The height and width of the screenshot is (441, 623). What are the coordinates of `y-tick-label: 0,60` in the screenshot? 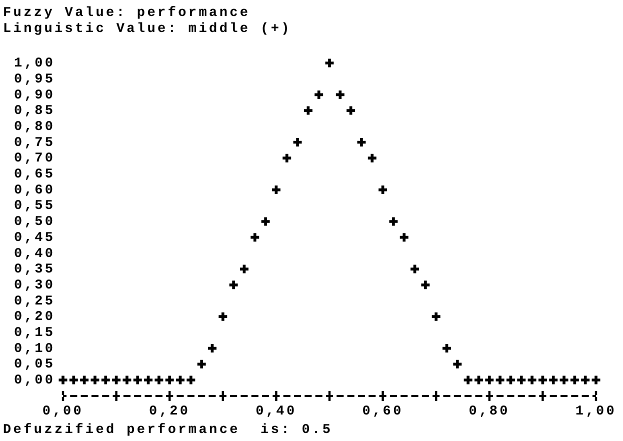 It's located at (35, 190).